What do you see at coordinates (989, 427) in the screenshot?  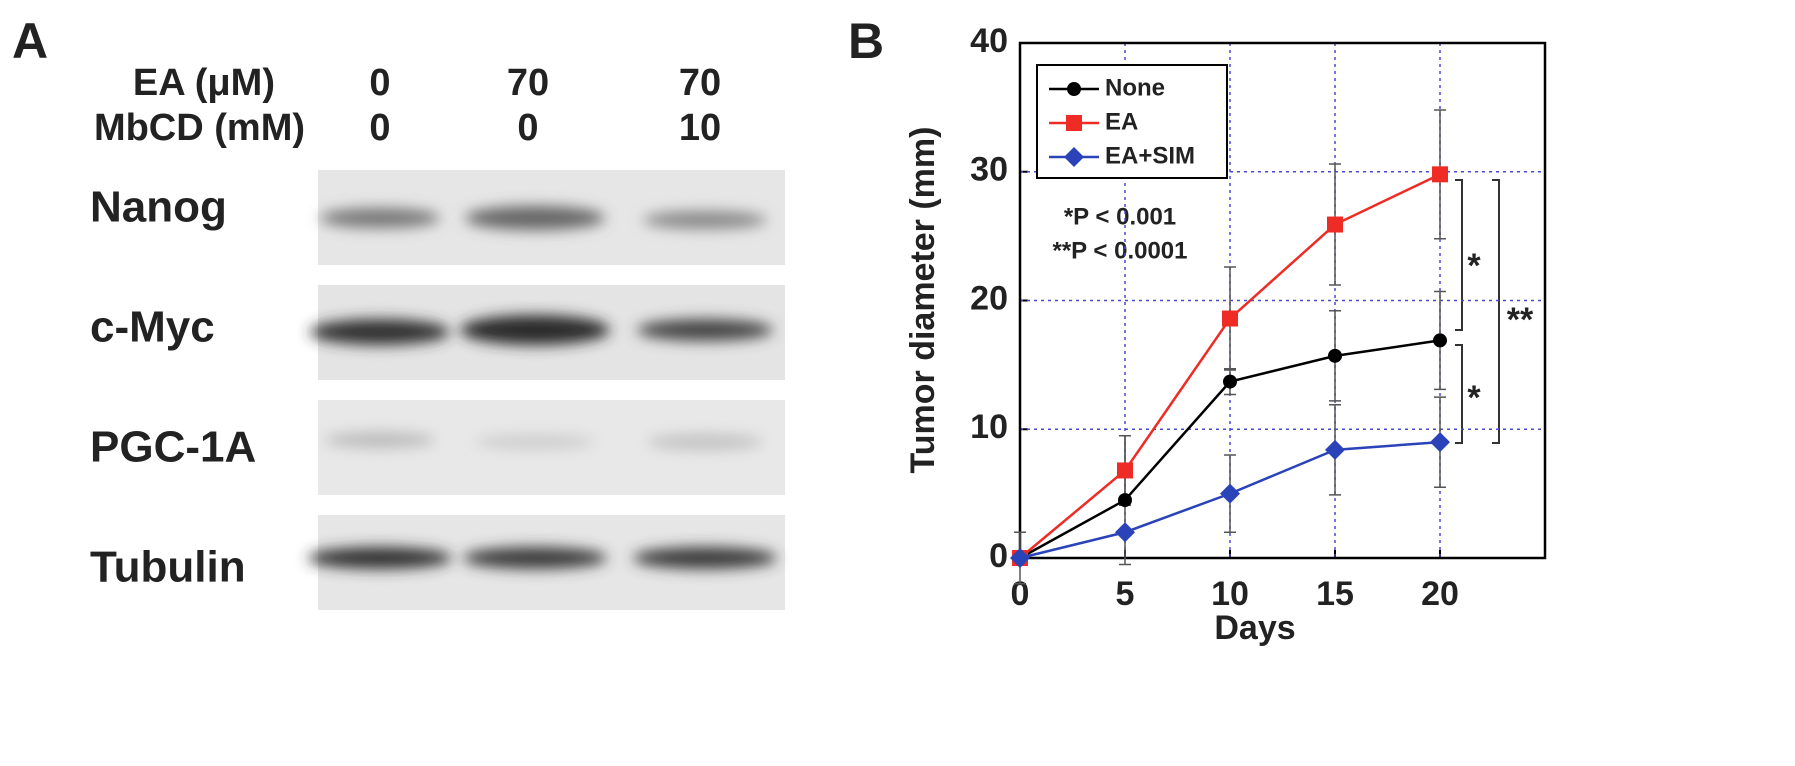 I see `y-tick-label: 10` at bounding box center [989, 427].